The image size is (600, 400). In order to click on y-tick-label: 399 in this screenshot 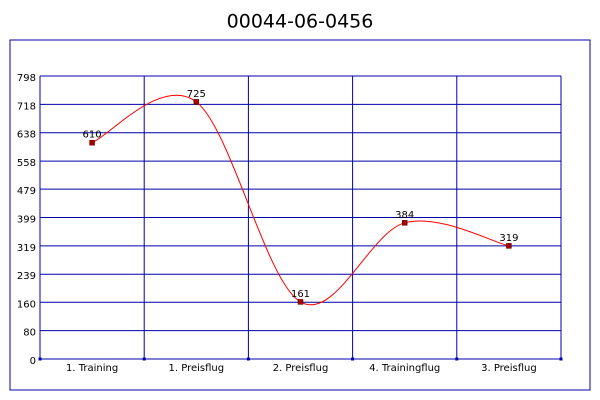, I will do `click(26, 220)`.